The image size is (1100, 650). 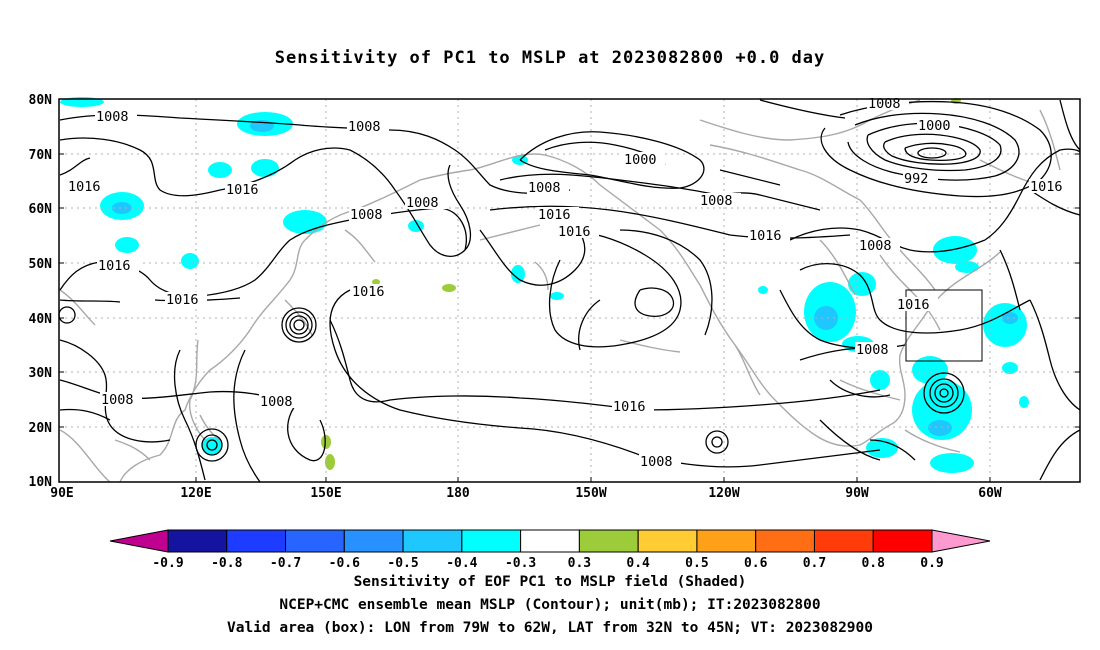 What do you see at coordinates (579, 563) in the screenshot?
I see `colorbar-label: 0.3` at bounding box center [579, 563].